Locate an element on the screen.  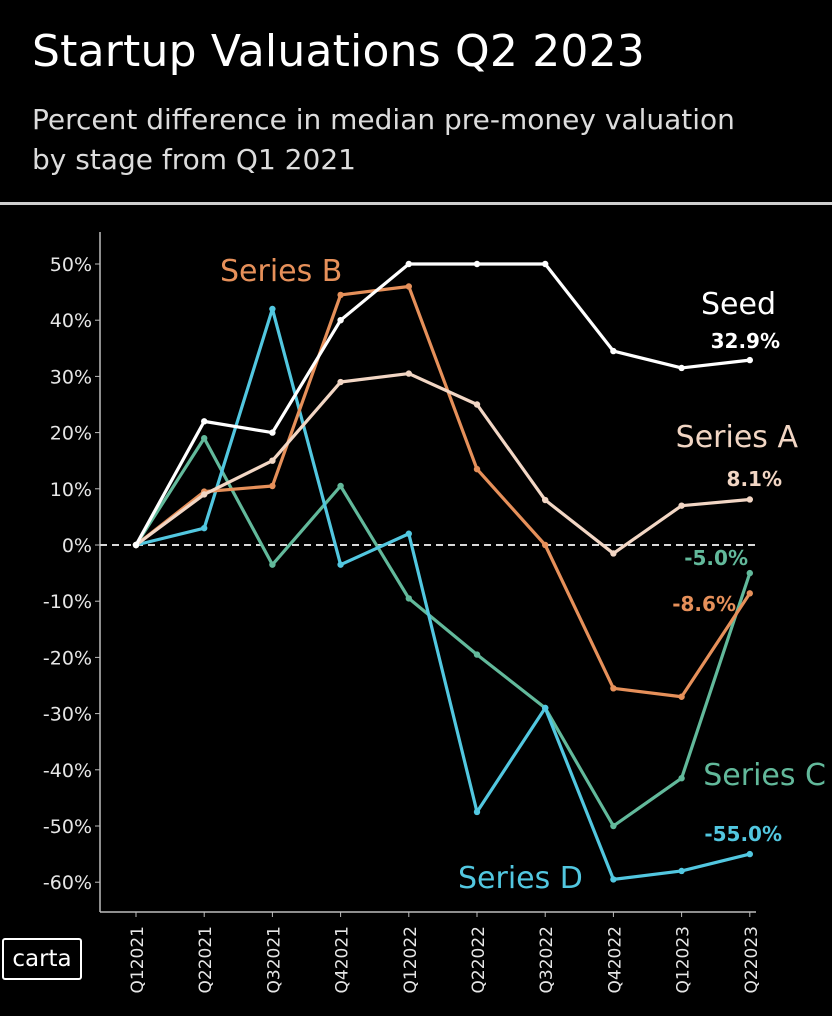
carta-logo: carta is located at coordinates (42, 959).